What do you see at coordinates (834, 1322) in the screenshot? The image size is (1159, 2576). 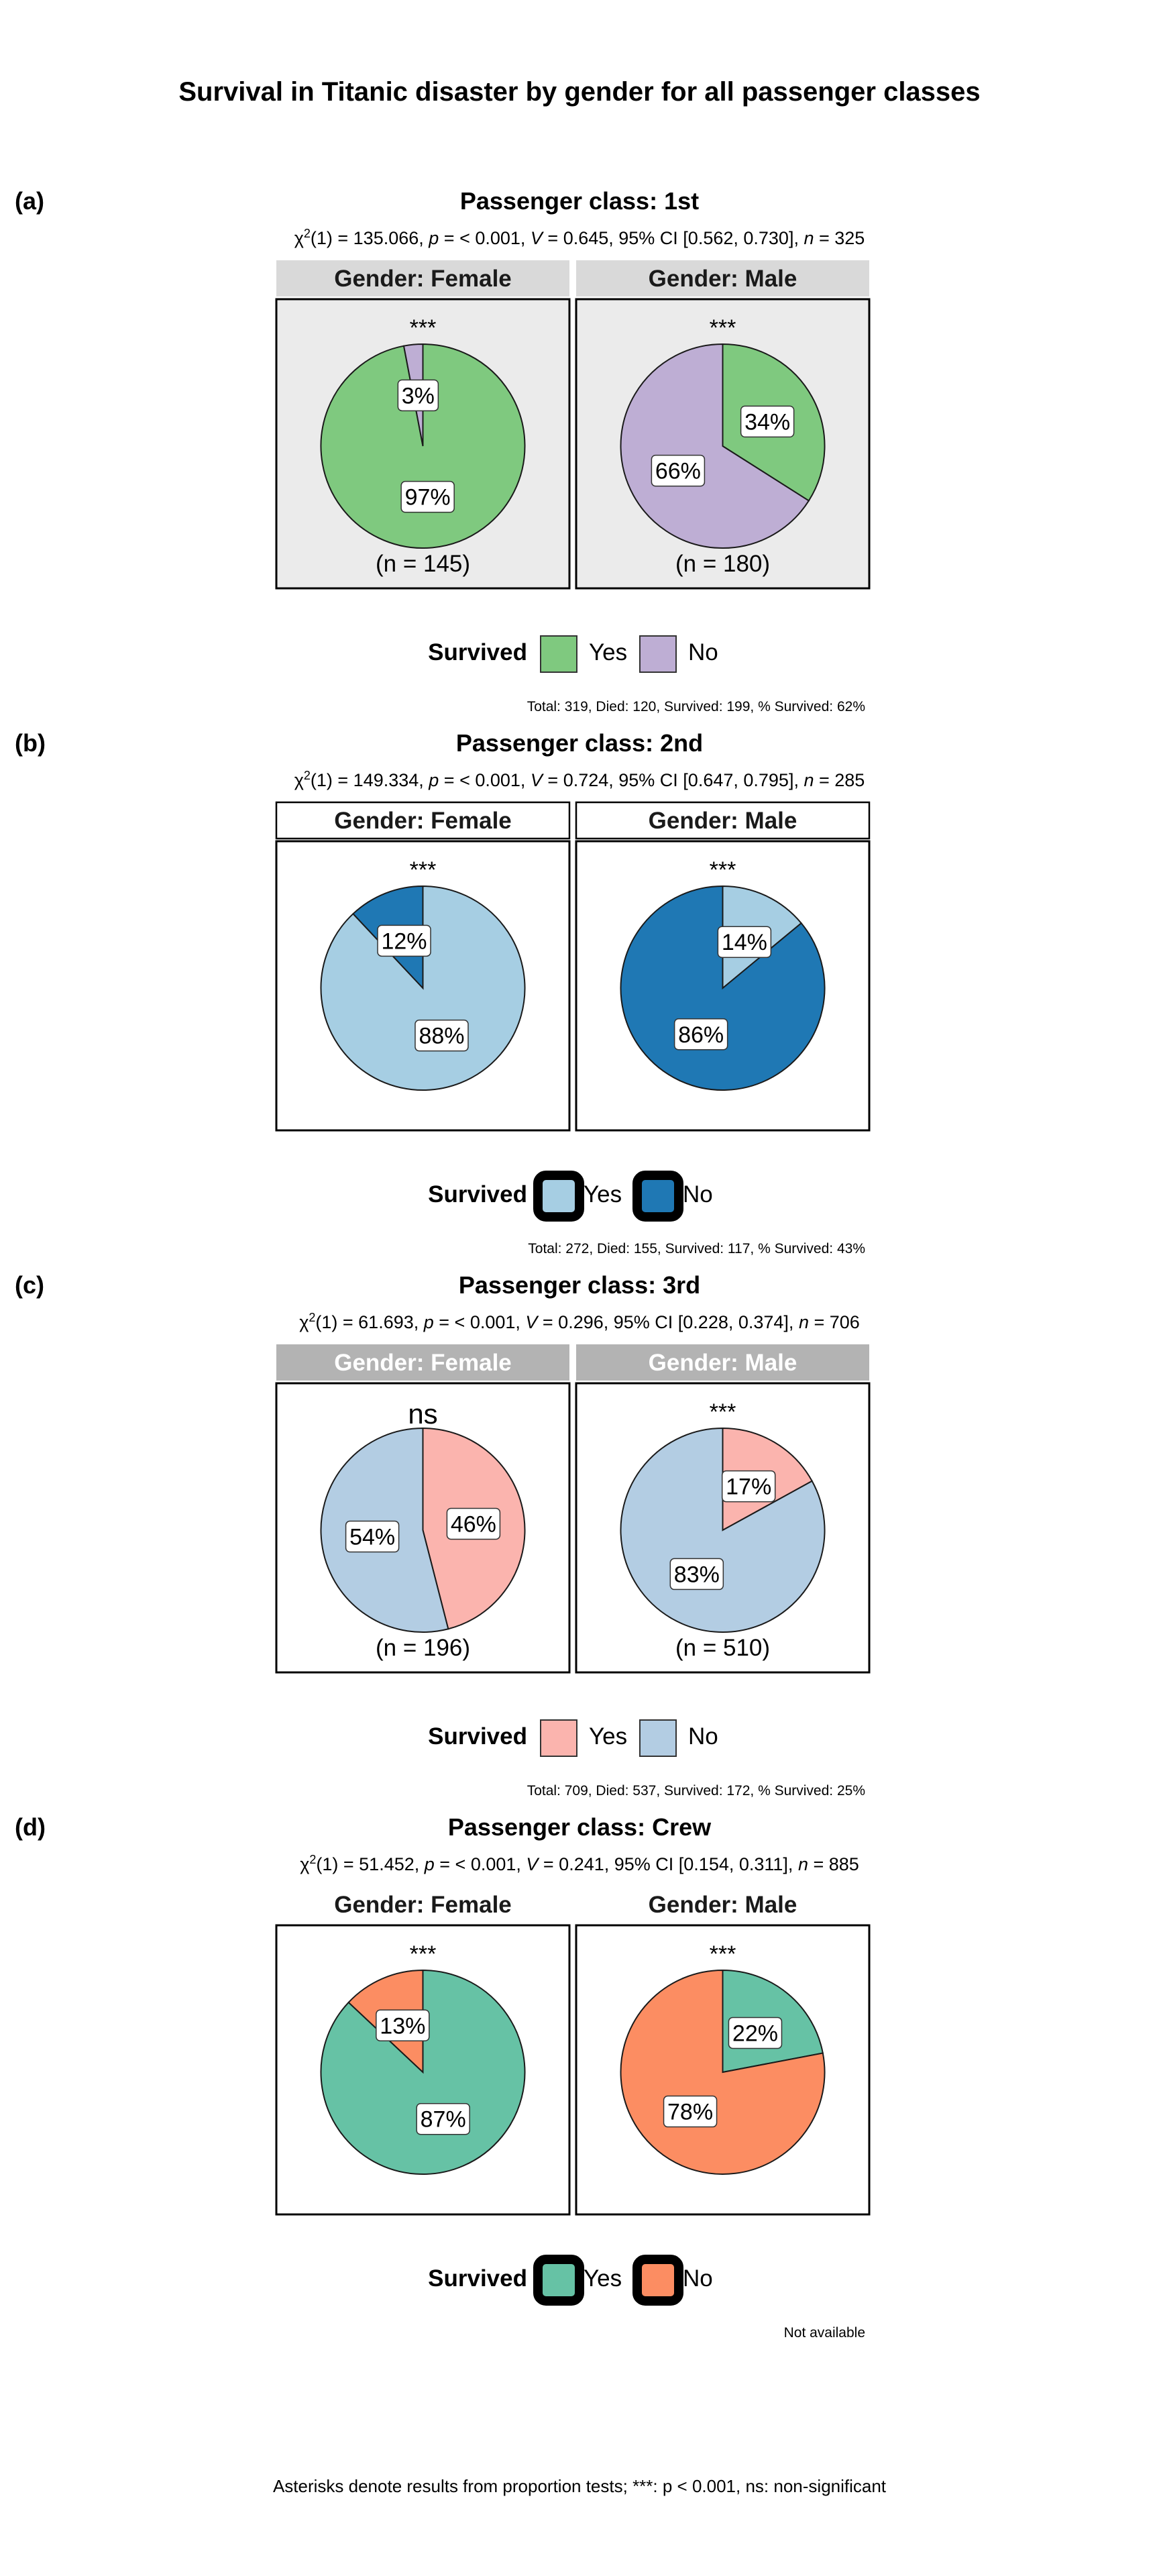 I see `stats-part: = 706` at bounding box center [834, 1322].